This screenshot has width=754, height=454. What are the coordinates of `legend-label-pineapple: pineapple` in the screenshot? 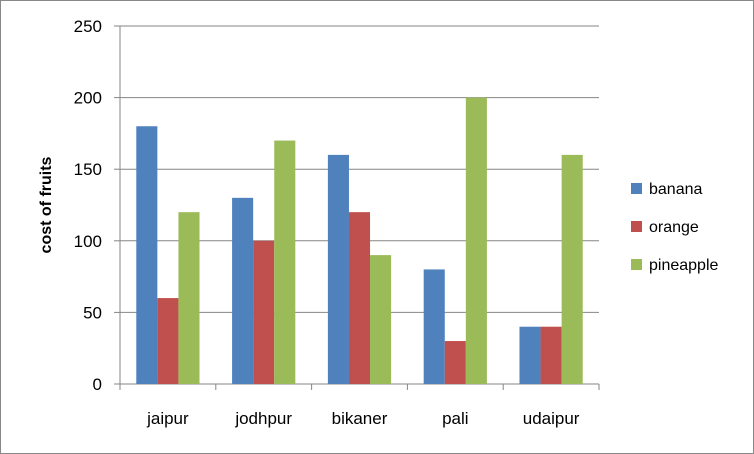 It's located at (684, 265).